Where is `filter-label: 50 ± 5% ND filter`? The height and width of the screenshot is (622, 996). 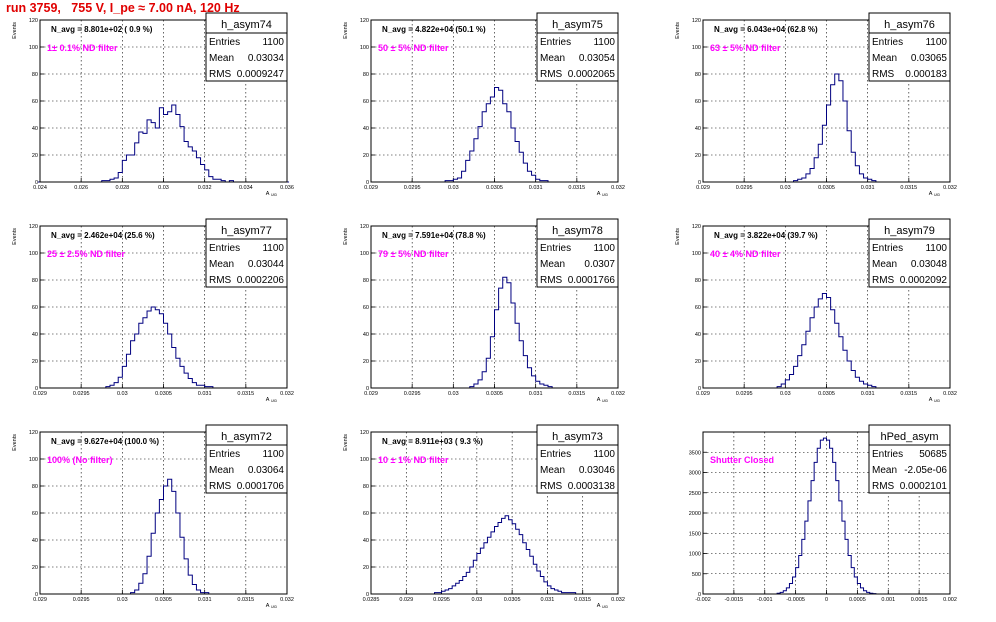 filter-label: 50 ± 5% ND filter is located at coordinates (413, 48).